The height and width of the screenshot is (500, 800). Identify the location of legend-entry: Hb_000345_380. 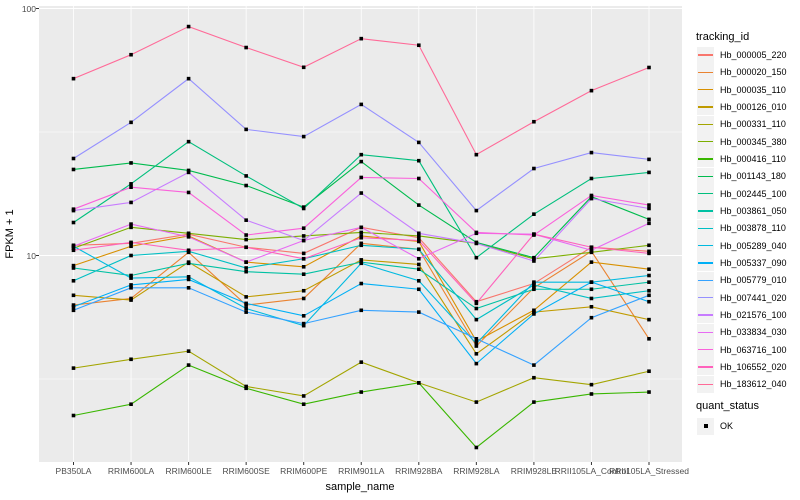
(742, 142).